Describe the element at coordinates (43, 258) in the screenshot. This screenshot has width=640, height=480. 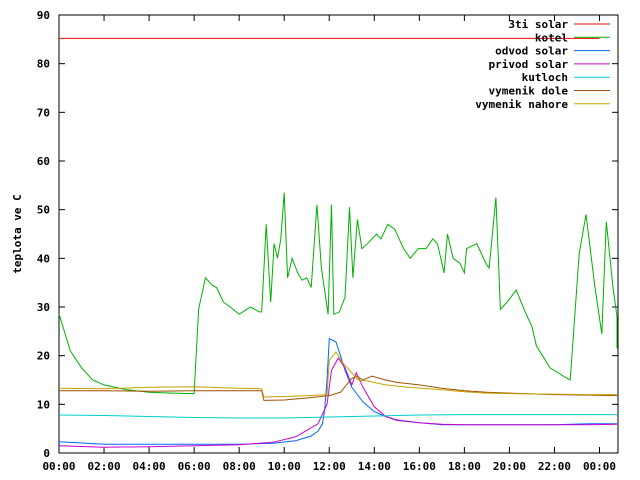
I see `y-tick-label: 40` at that location.